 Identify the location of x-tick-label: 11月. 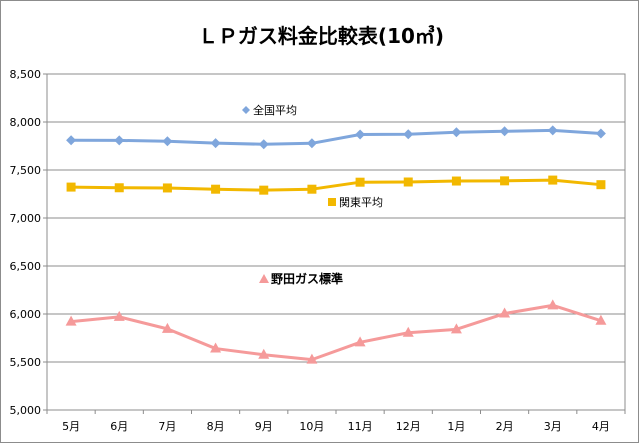
(360, 426).